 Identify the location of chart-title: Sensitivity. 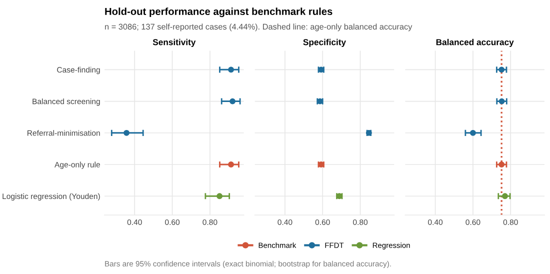
(174, 42).